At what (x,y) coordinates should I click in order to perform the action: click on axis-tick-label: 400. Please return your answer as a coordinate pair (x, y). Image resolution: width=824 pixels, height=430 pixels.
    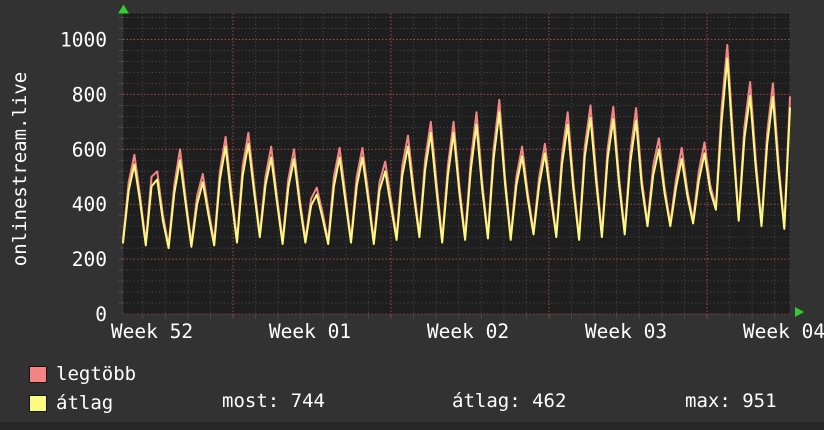
    Looking at the image, I should click on (89, 204).